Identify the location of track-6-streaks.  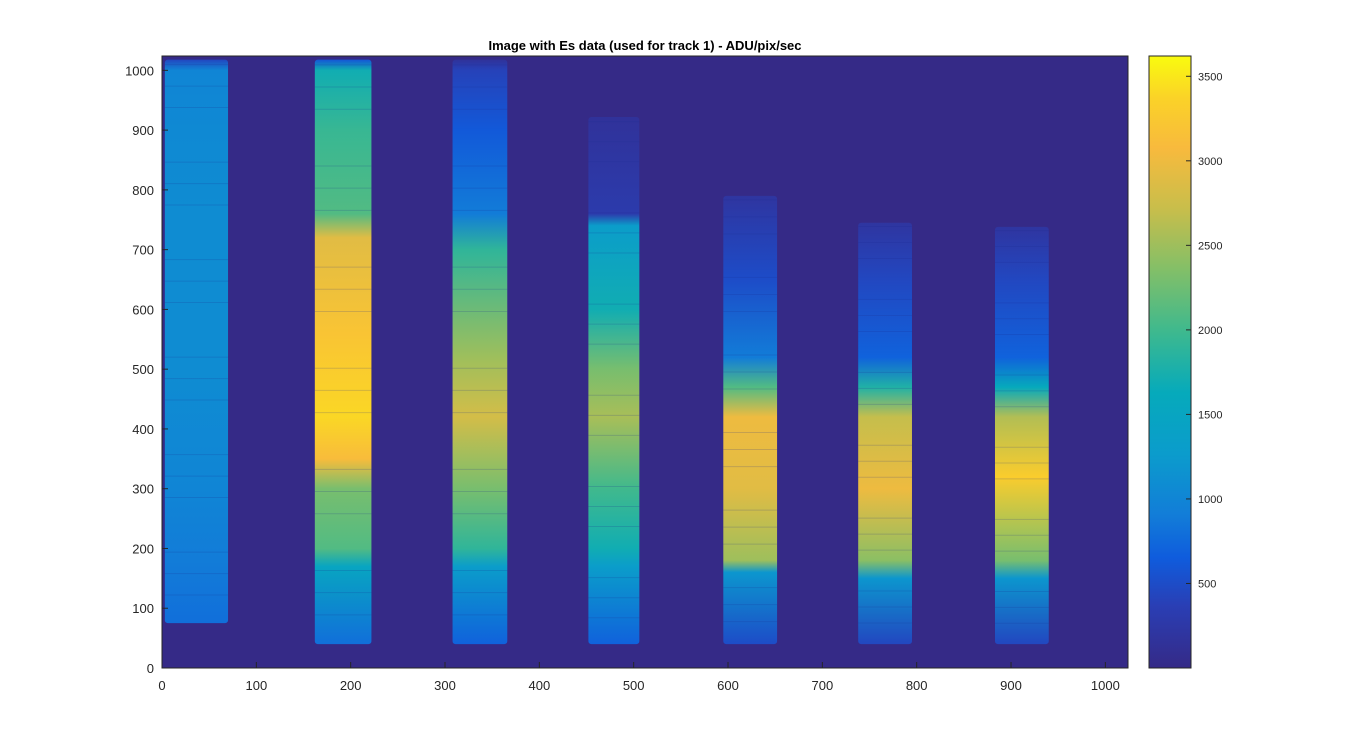
(885, 425).